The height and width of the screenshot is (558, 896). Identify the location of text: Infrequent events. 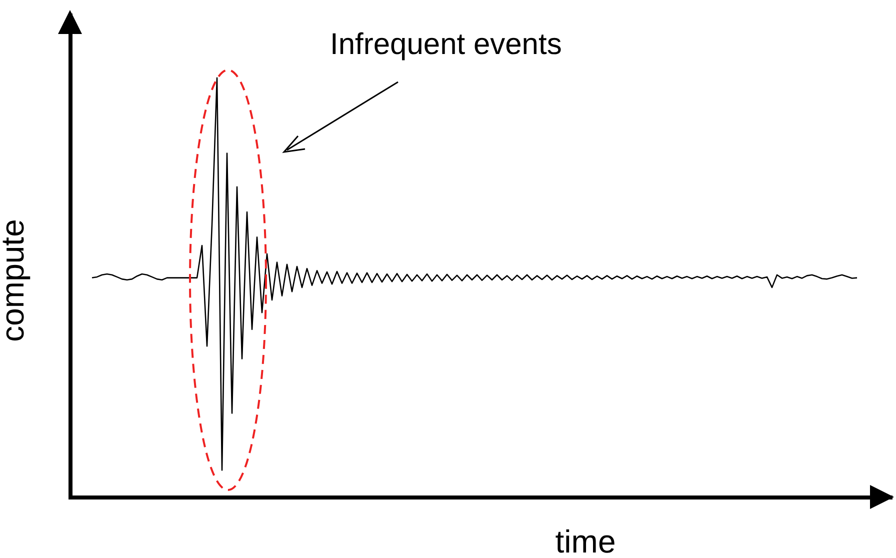
(446, 45).